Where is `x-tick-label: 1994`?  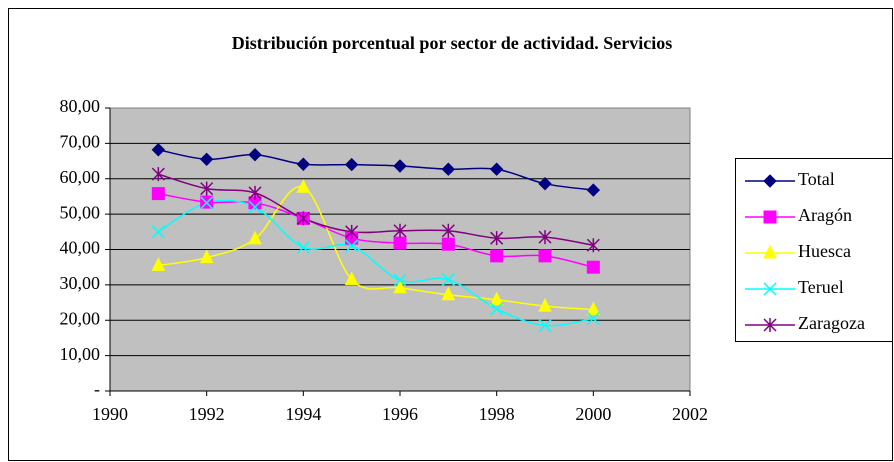
x-tick-label: 1994 is located at coordinates (303, 414).